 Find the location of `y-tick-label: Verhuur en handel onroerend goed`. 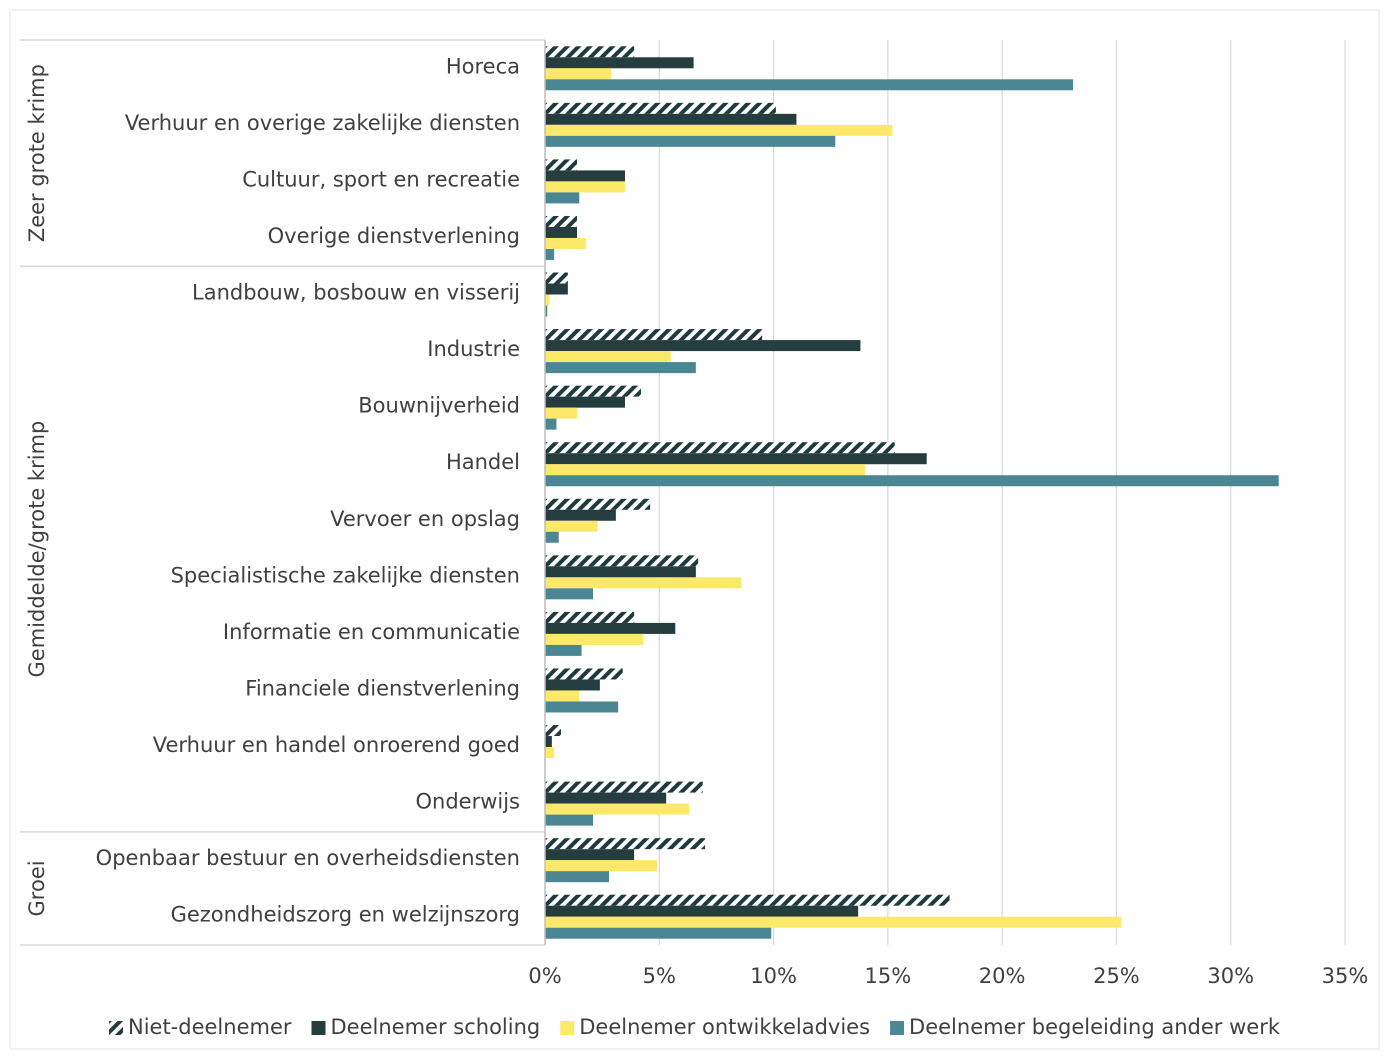

y-tick-label: Verhuur en handel onroerend goed is located at coordinates (336, 745).